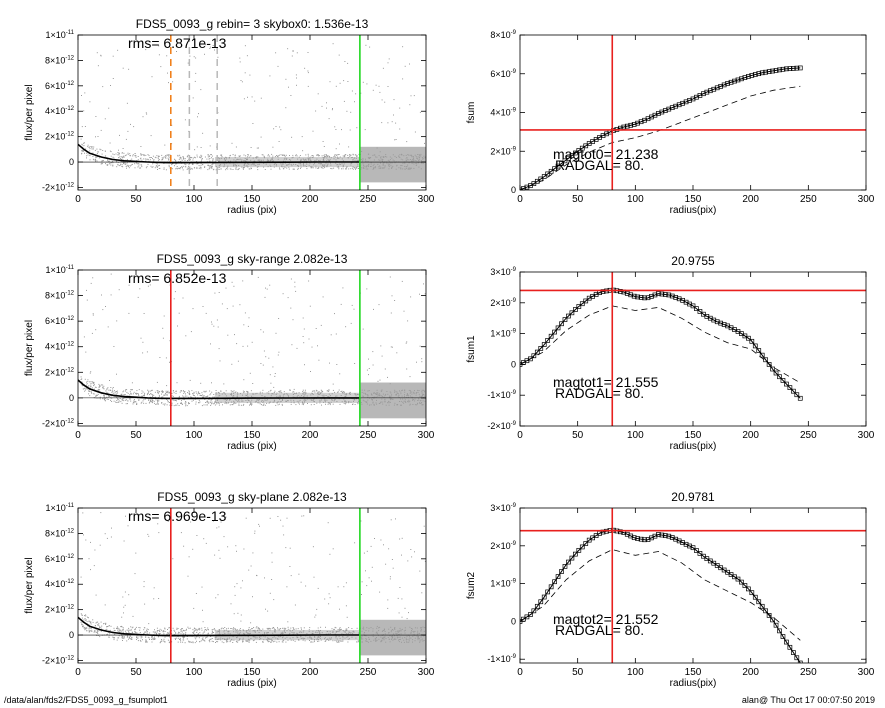  I want to click on x-tick-label: 150, so click(693, 435).